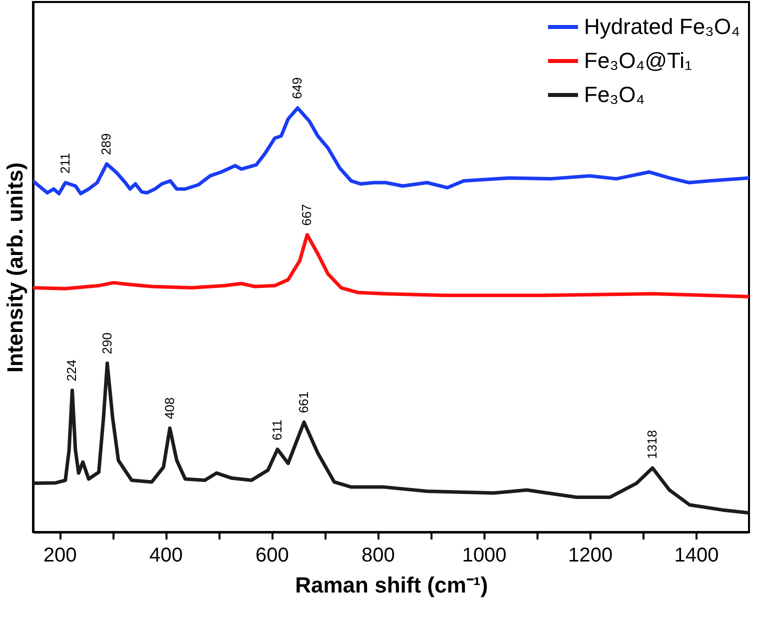 The image size is (776, 620). What do you see at coordinates (696, 555) in the screenshot?
I see `x-tick-label: 1400` at bounding box center [696, 555].